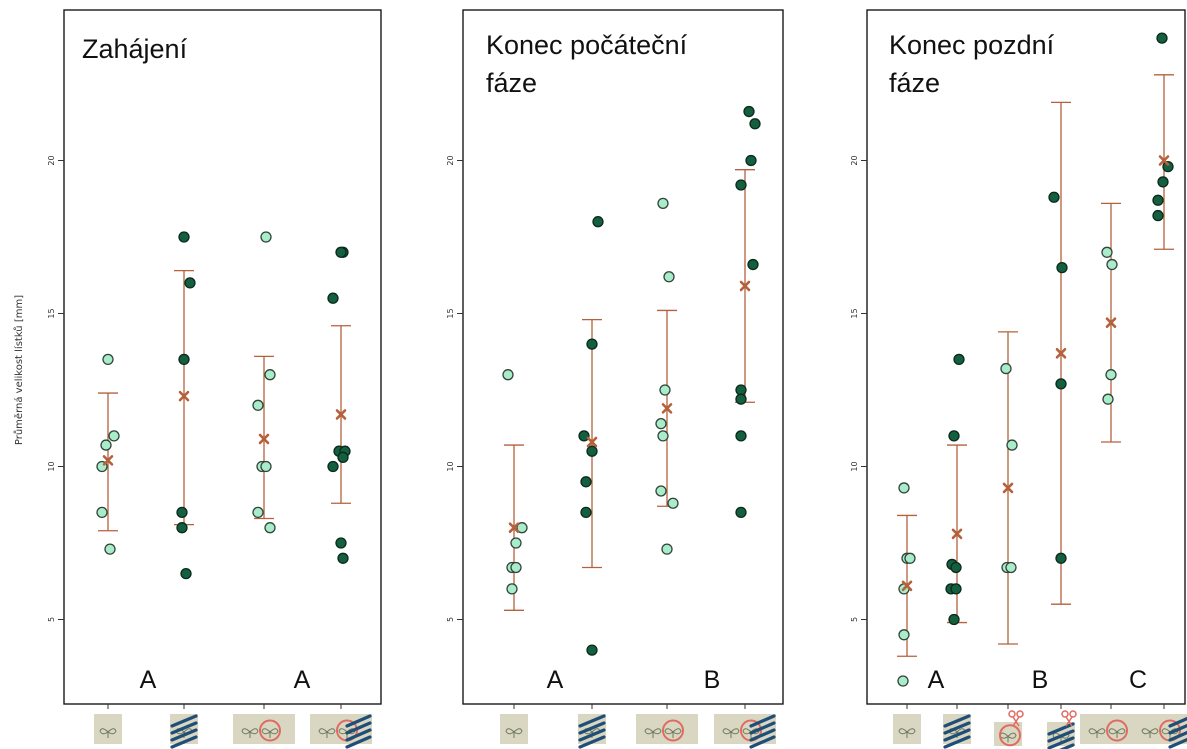 The height and width of the screenshot is (749, 1187). Describe the element at coordinates (1009, 728) in the screenshot. I see `plant-circled-scissors-icon` at that location.